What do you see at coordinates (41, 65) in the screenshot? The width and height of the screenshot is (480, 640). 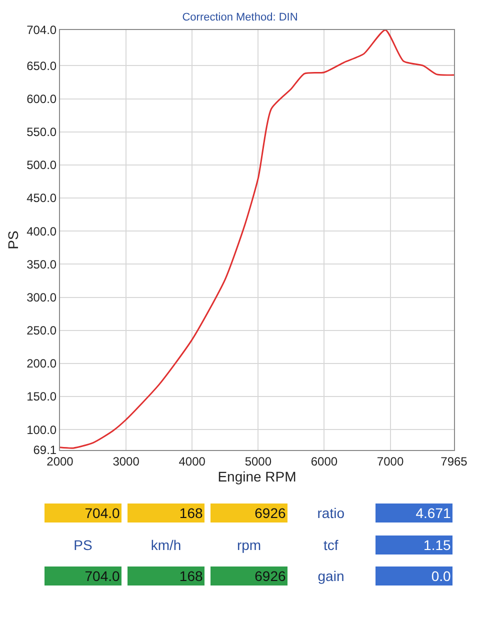 I see `y-tick-label: 650.0` at bounding box center [41, 65].